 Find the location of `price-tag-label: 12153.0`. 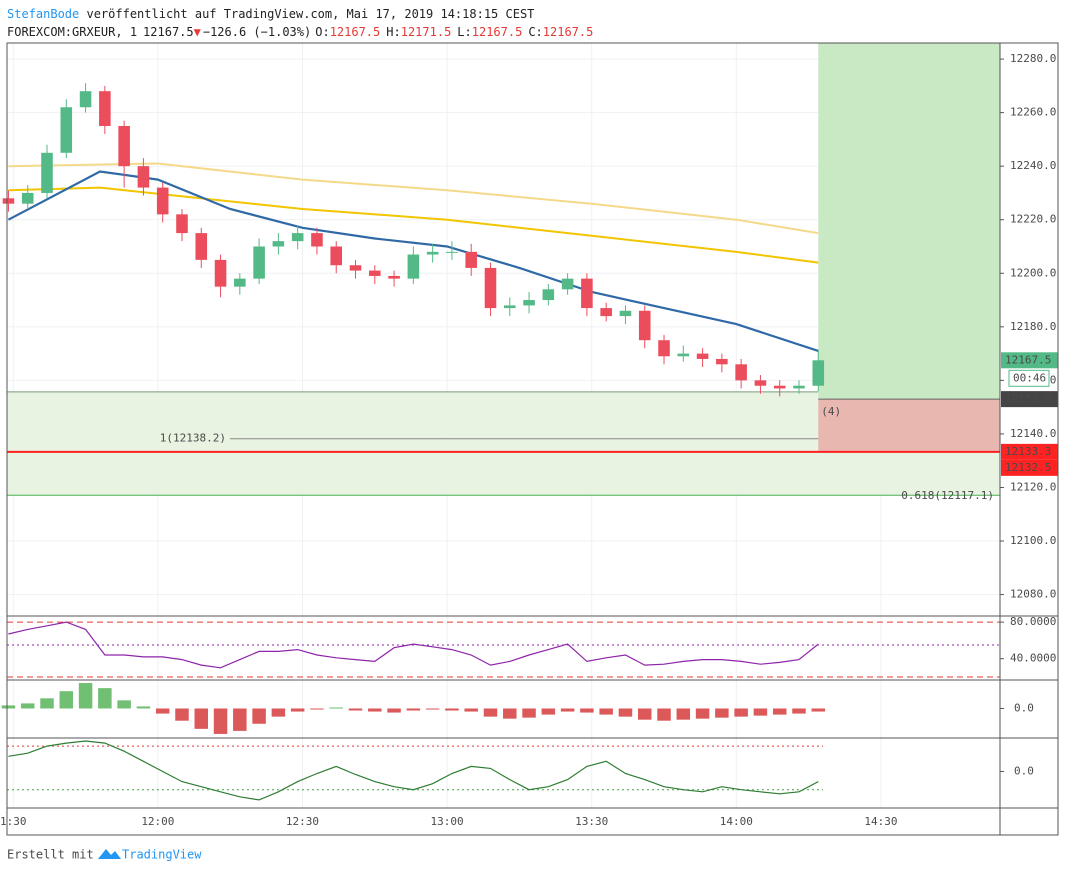

price-tag-label: 12153.0 is located at coordinates (1028, 398).